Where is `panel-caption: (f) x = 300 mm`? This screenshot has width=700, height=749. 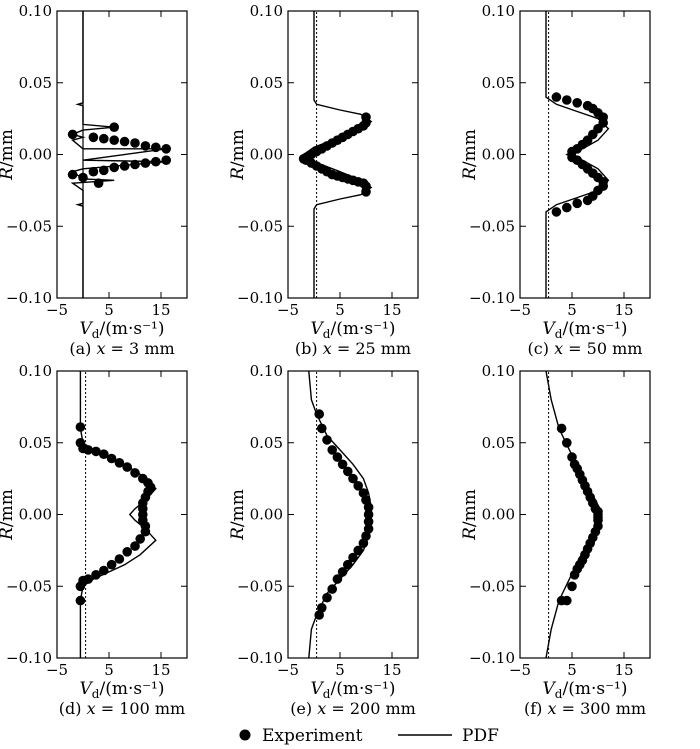
panel-caption: (f) x = 300 mm is located at coordinates (585, 708).